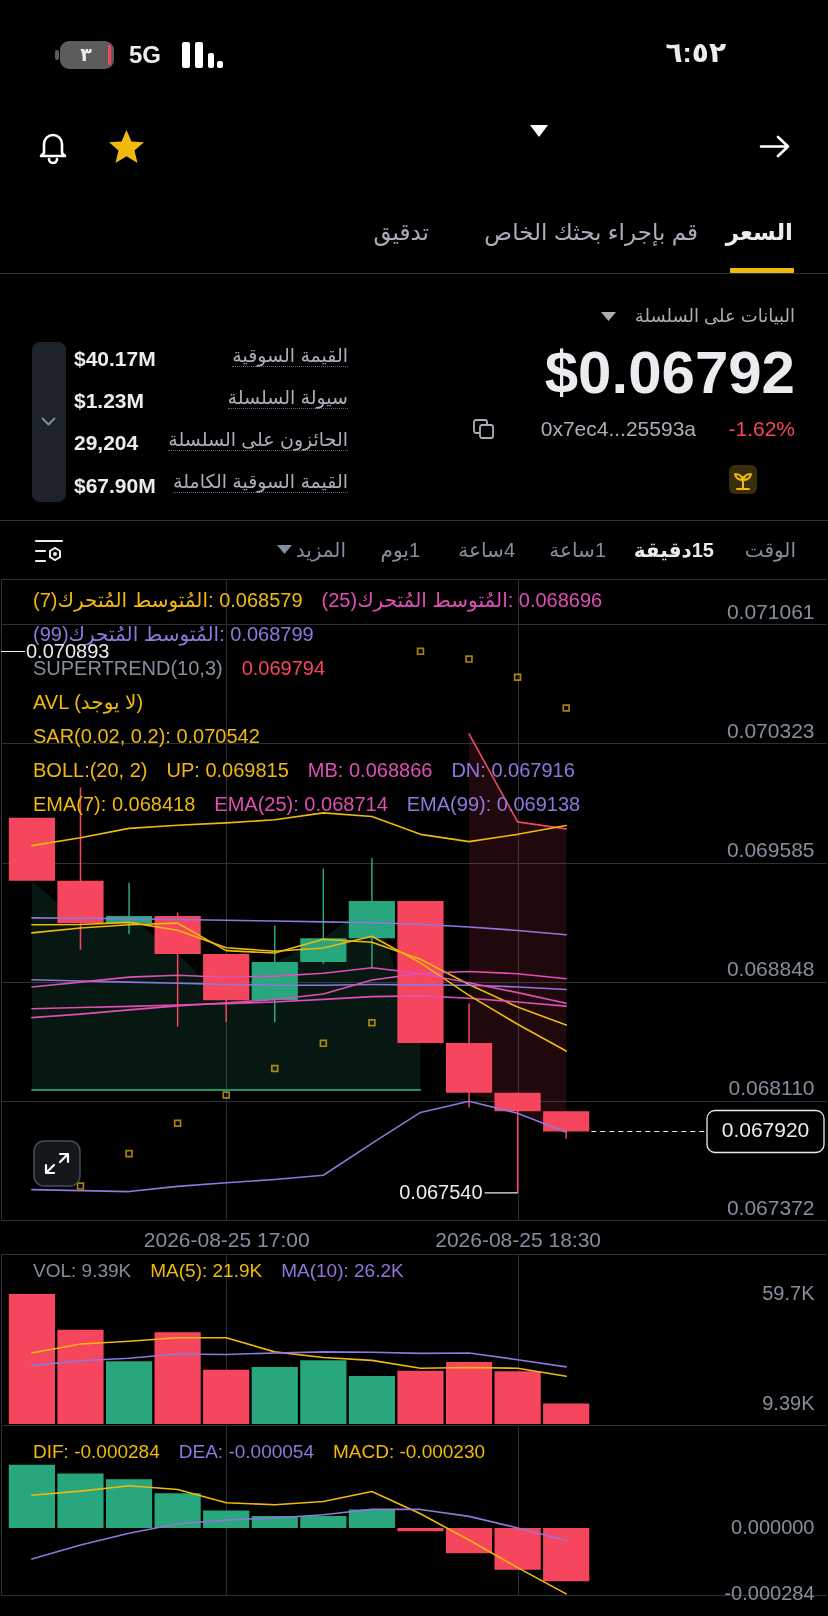  Describe the element at coordinates (145, 55) in the screenshot. I see `text: 5G` at that location.